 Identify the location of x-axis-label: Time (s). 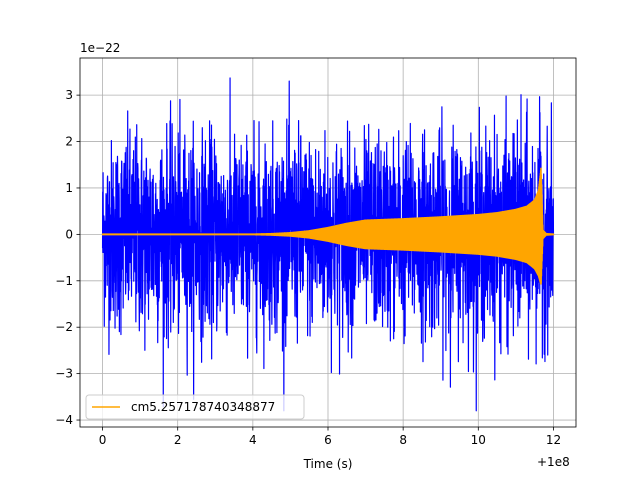
(328, 464).